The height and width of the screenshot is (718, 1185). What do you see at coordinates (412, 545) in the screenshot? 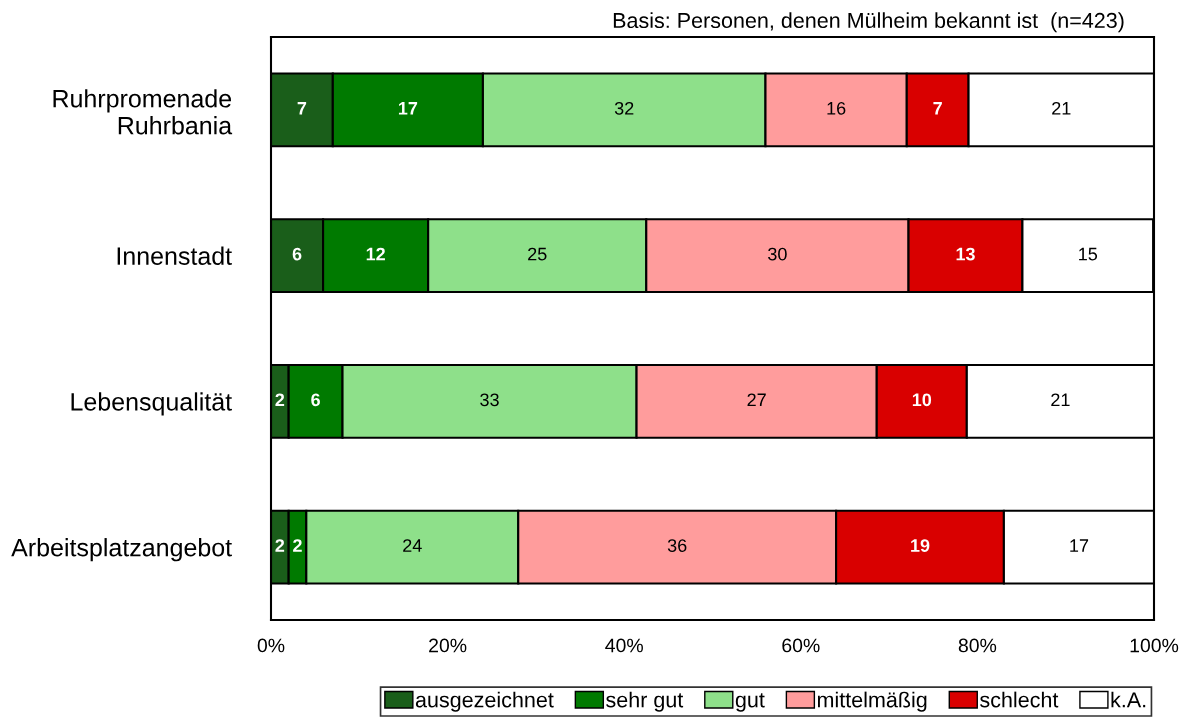
I see `data-label: 24` at bounding box center [412, 545].